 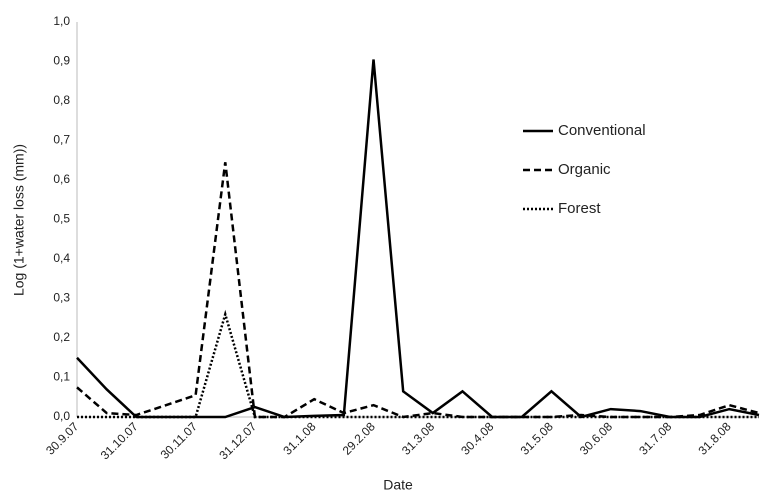 I want to click on y-tick-label: 0,0, so click(x=61, y=416).